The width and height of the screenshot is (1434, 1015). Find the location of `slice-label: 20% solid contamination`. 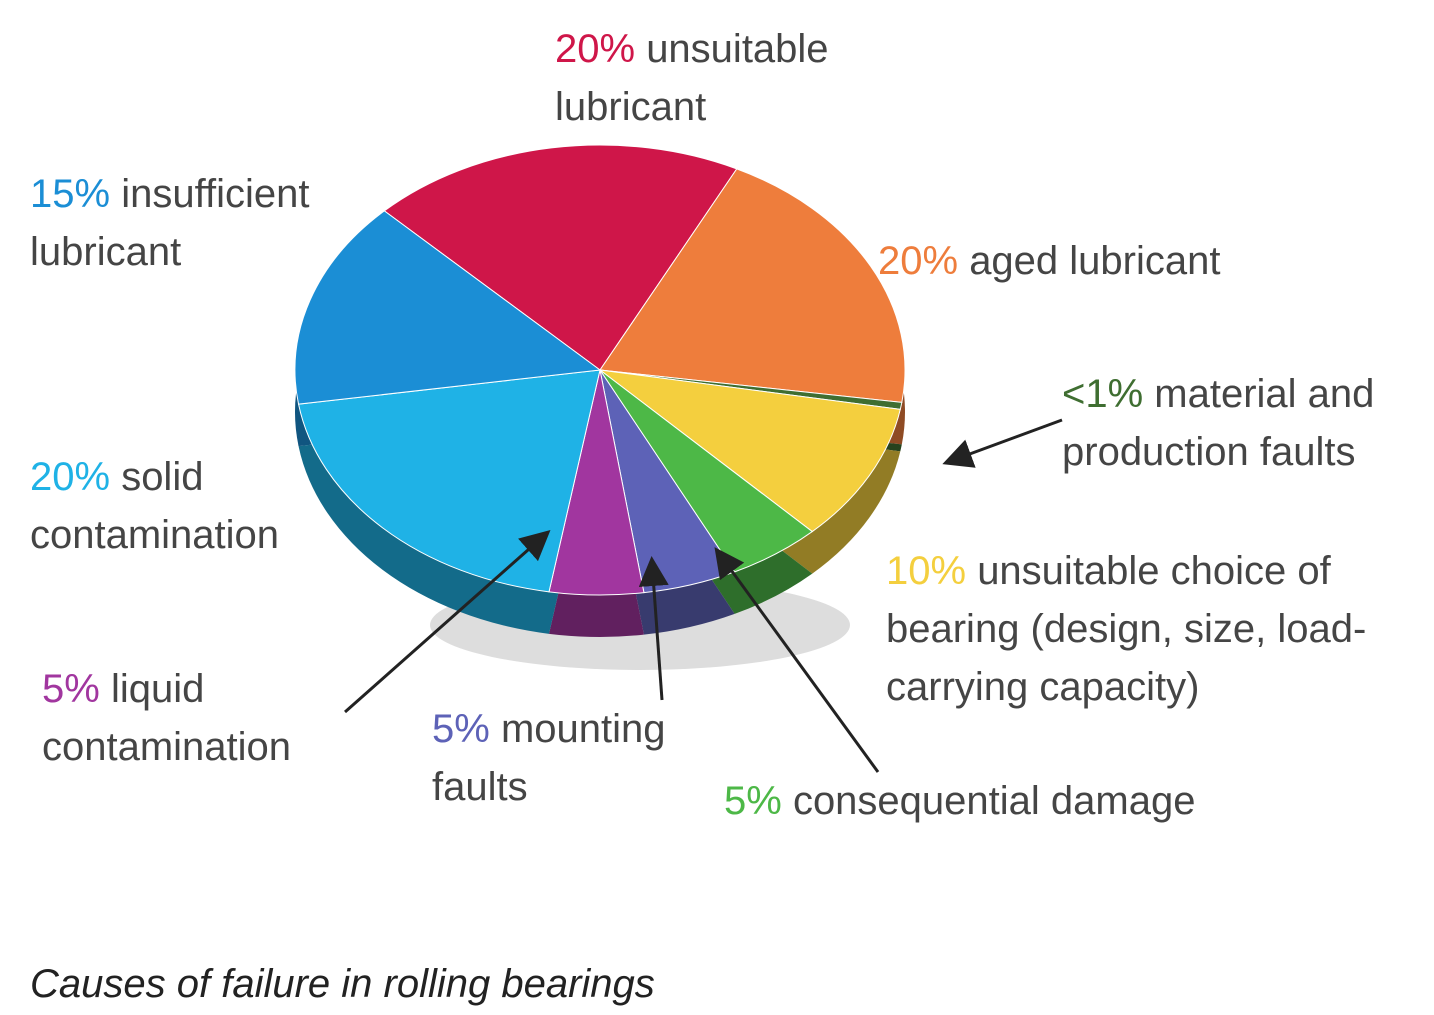

slice-label: 20% solid contamination is located at coordinates (180, 506).